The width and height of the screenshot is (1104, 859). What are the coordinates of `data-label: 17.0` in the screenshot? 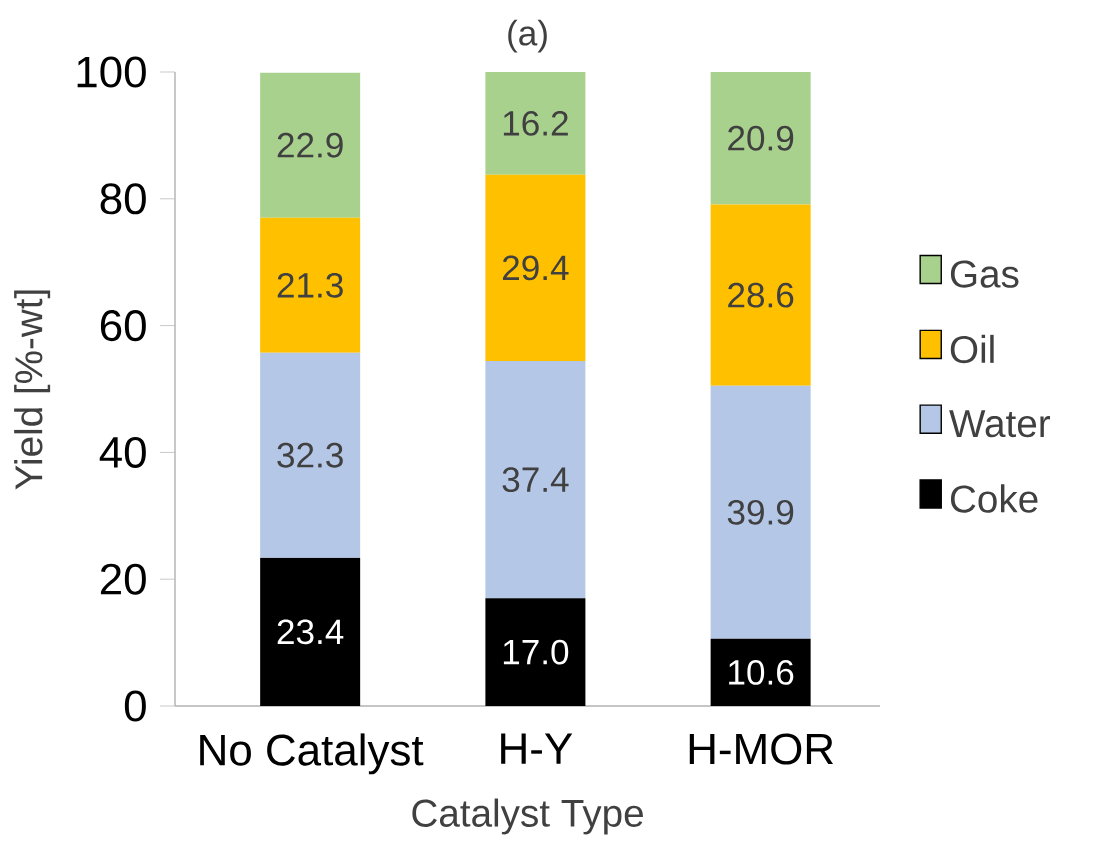 It's located at (536, 652).